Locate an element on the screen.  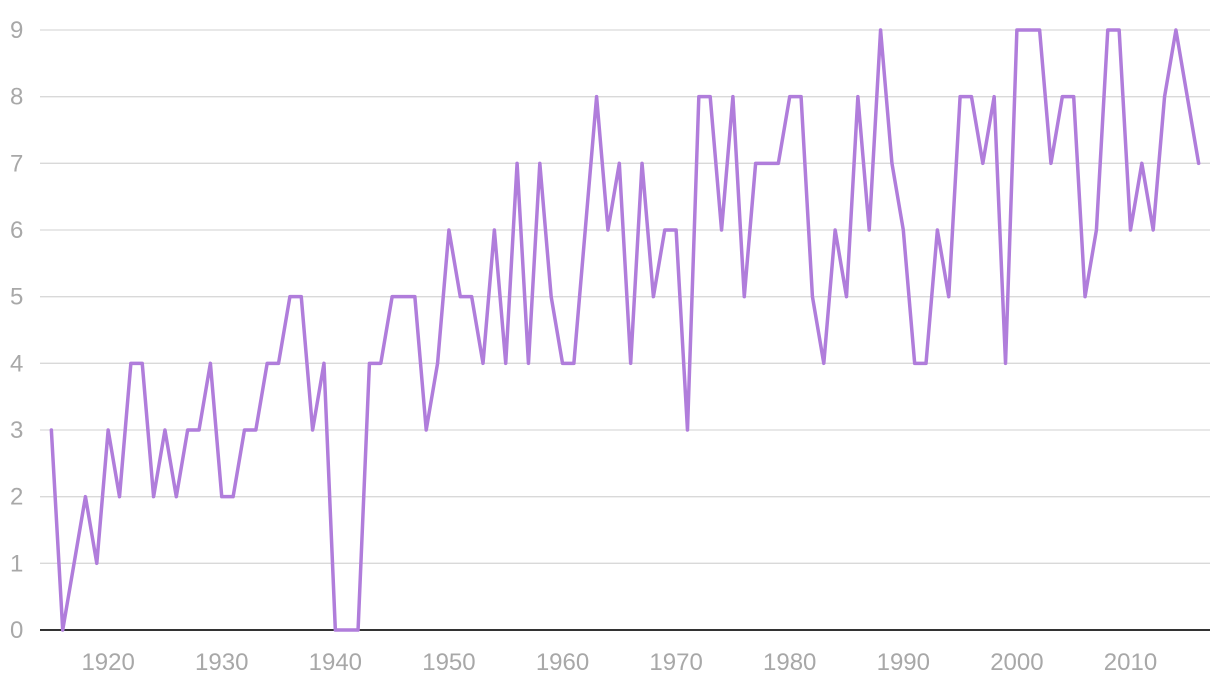
y-tick-label: 0 is located at coordinates (16, 630).